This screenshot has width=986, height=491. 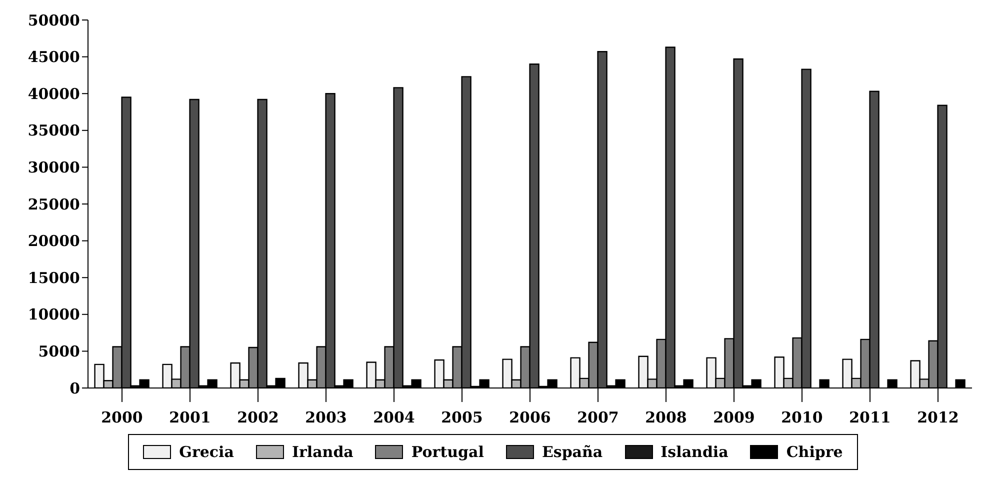 What do you see at coordinates (54, 93) in the screenshot?
I see `y-tick-label: 40000` at bounding box center [54, 93].